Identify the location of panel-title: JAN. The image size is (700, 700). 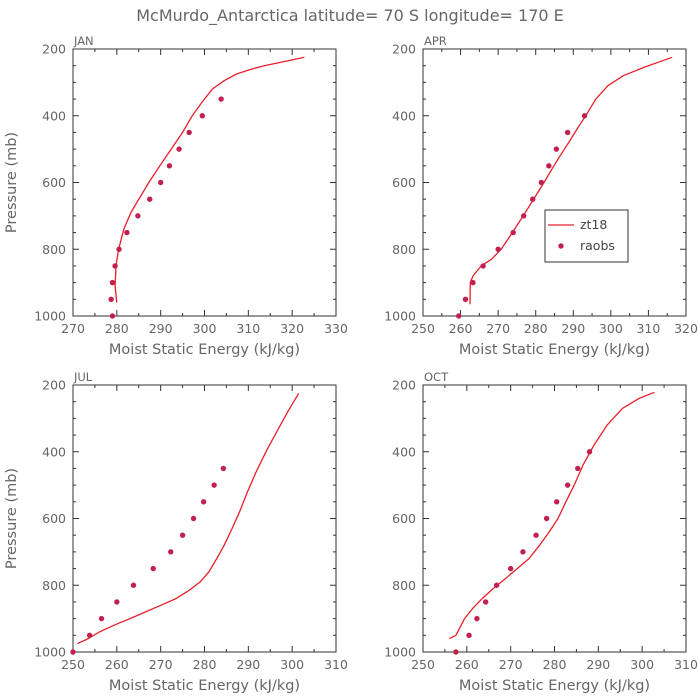
(83, 41).